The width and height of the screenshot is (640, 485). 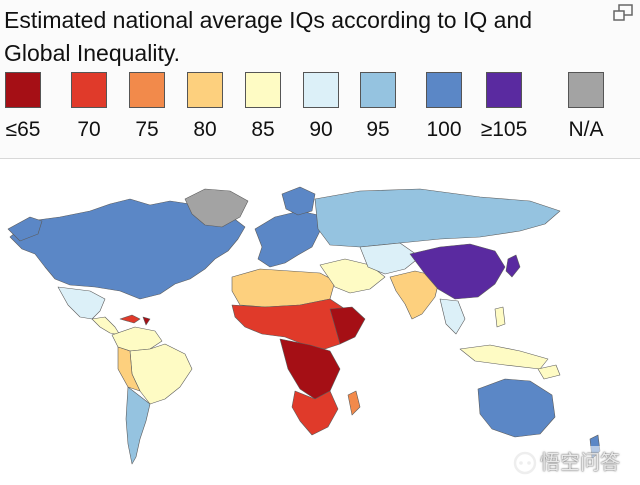 I want to click on region-madagascar, so click(x=354, y=403).